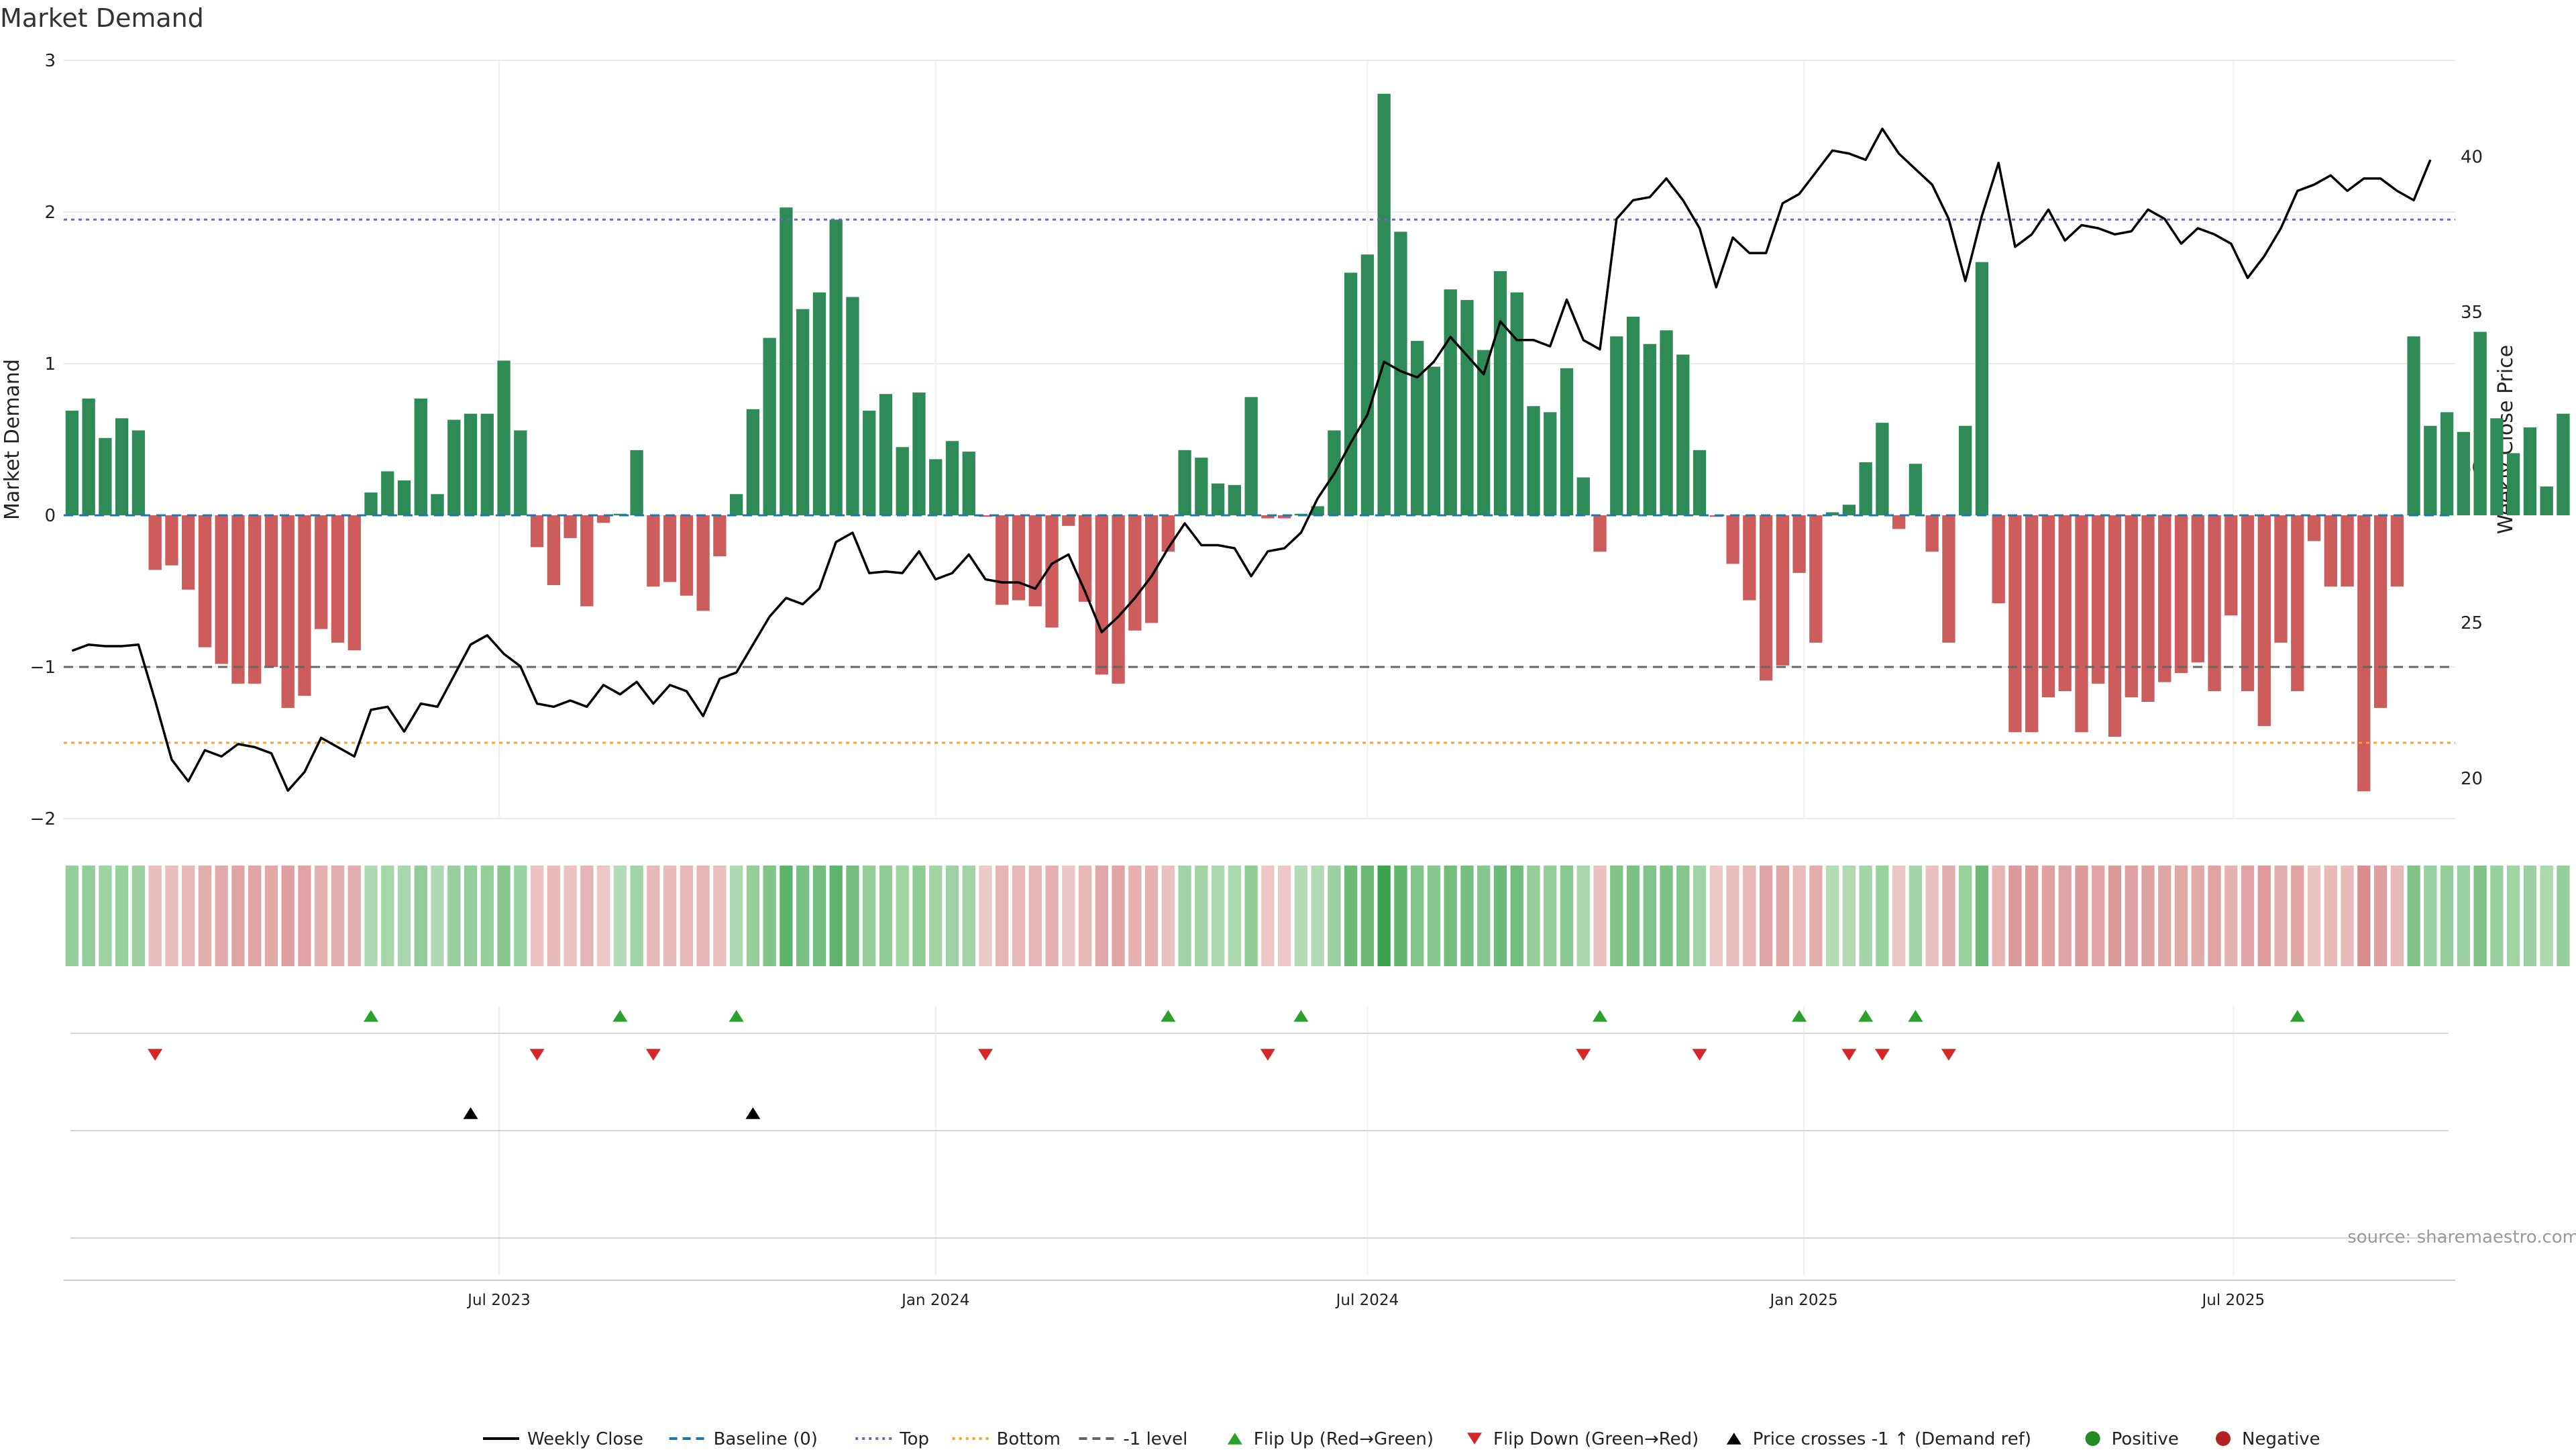  I want to click on chart-title: Market Demand, so click(102, 18).